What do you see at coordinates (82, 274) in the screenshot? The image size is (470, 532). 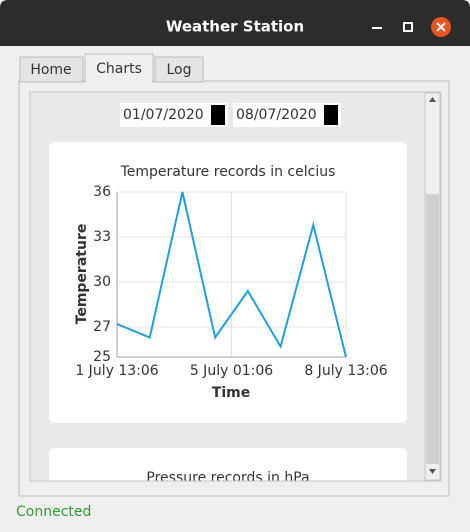 I see `y-axis-label: Temperature` at bounding box center [82, 274].